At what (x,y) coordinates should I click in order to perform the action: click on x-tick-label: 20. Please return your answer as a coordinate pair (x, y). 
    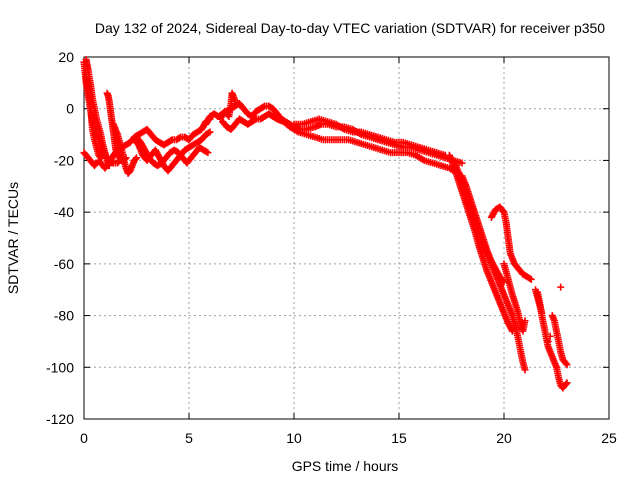
    Looking at the image, I should click on (504, 438).